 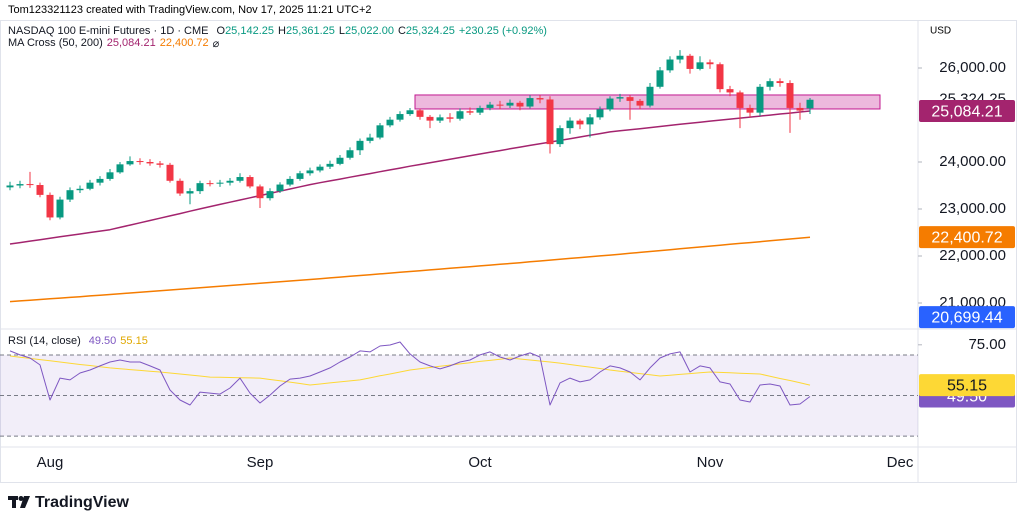 What do you see at coordinates (410, 370) in the screenshot?
I see `rsi-line` at bounding box center [410, 370].